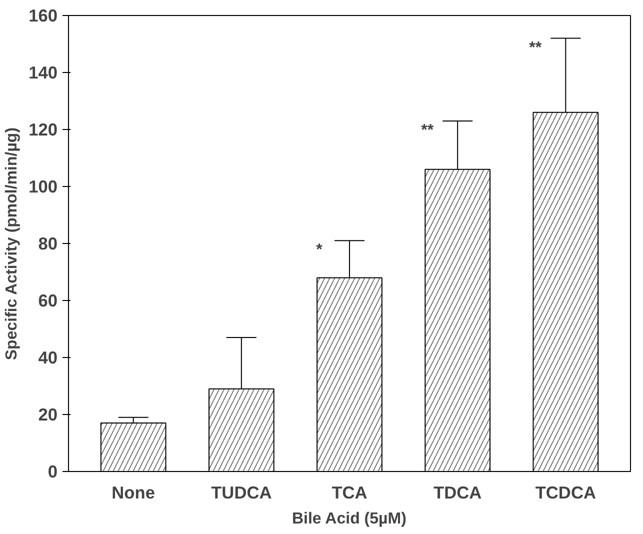  Describe the element at coordinates (48, 300) in the screenshot. I see `y-tick-label: 60` at that location.